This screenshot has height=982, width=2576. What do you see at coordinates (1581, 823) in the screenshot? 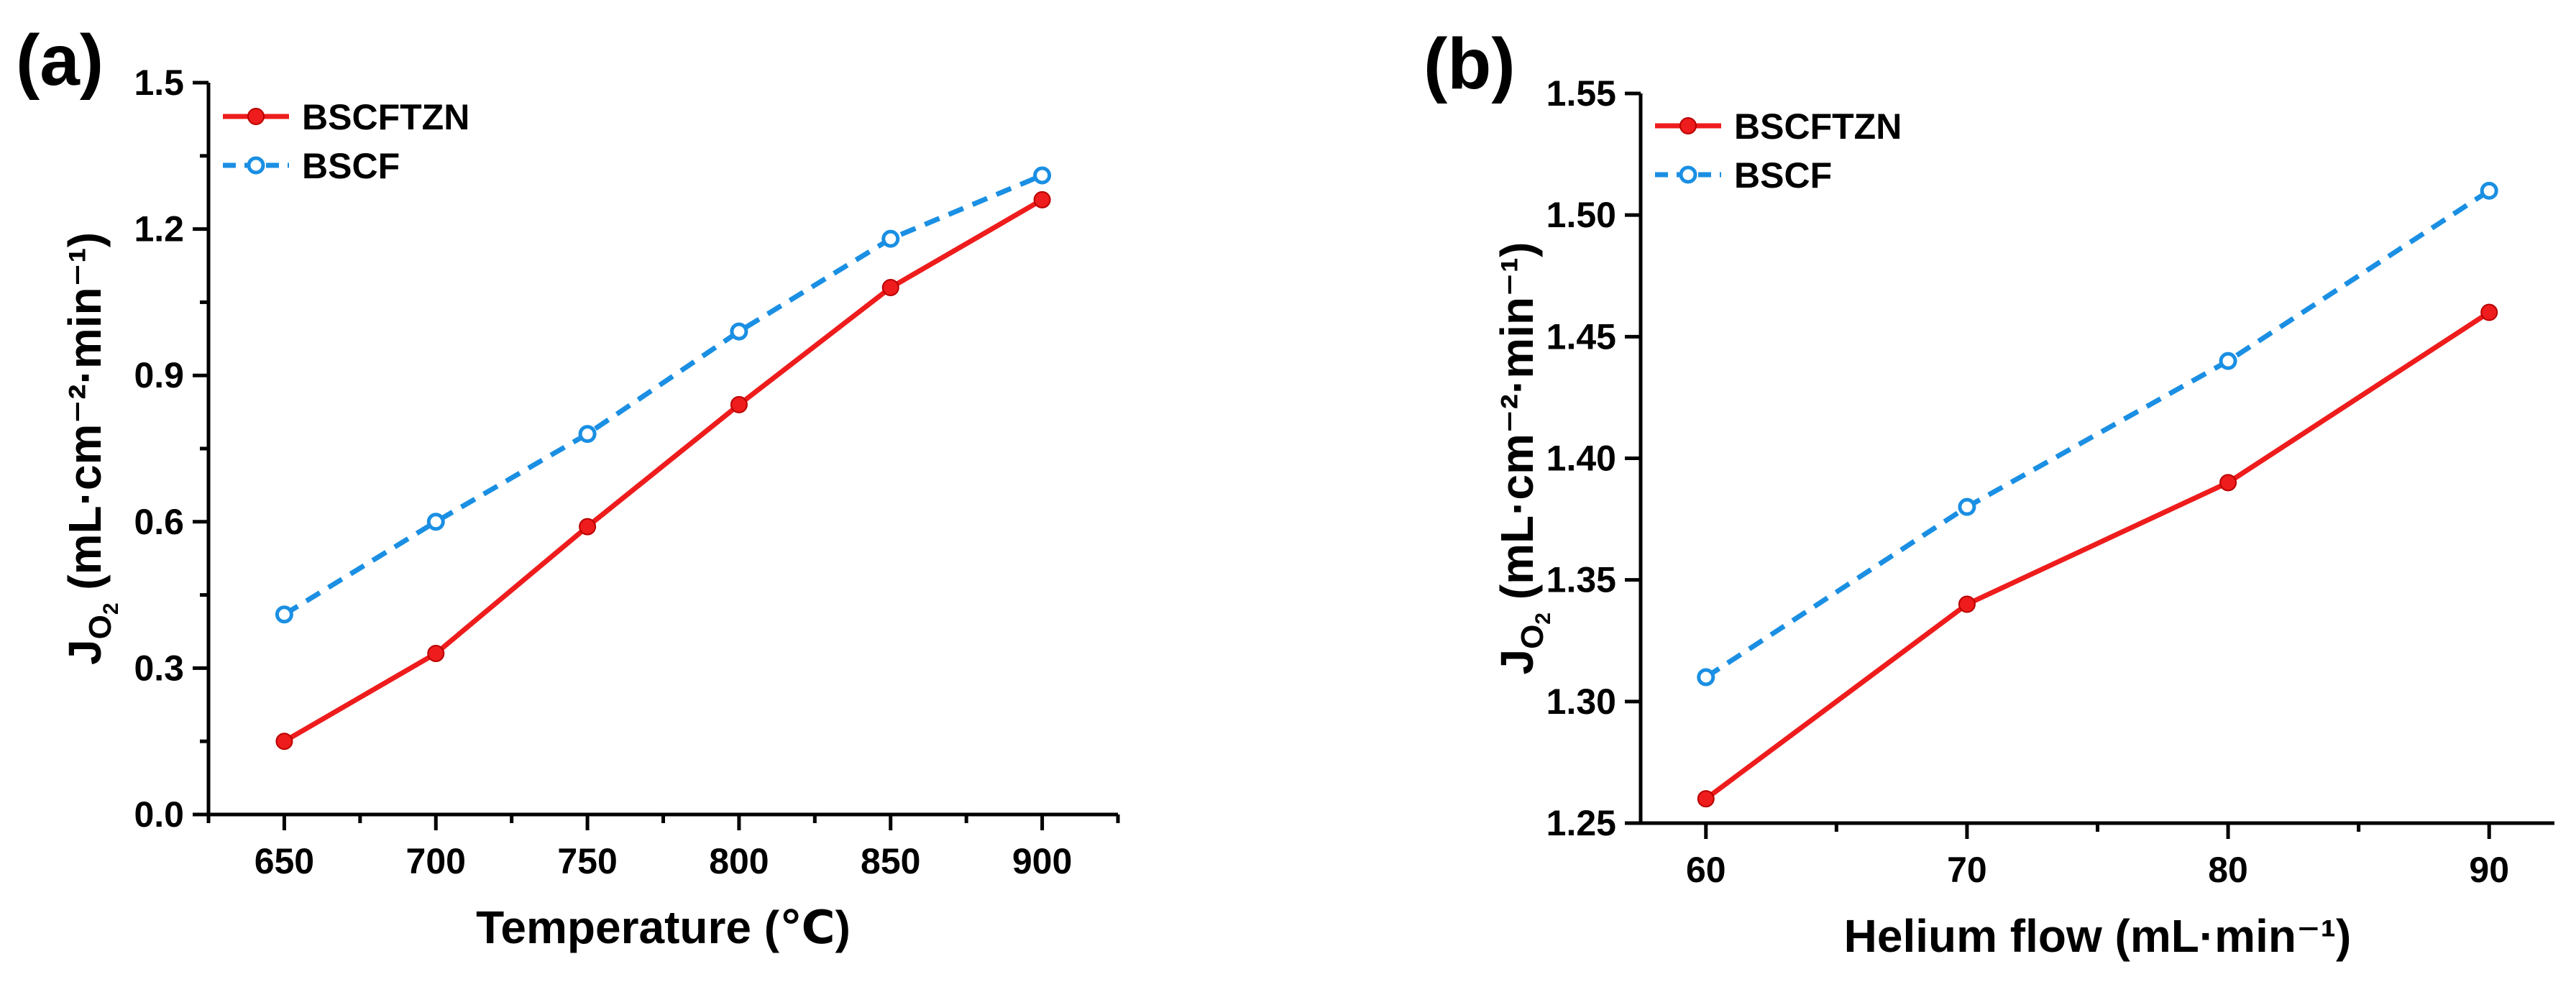
I see `y-tick-label: 1.25` at bounding box center [1581, 823].